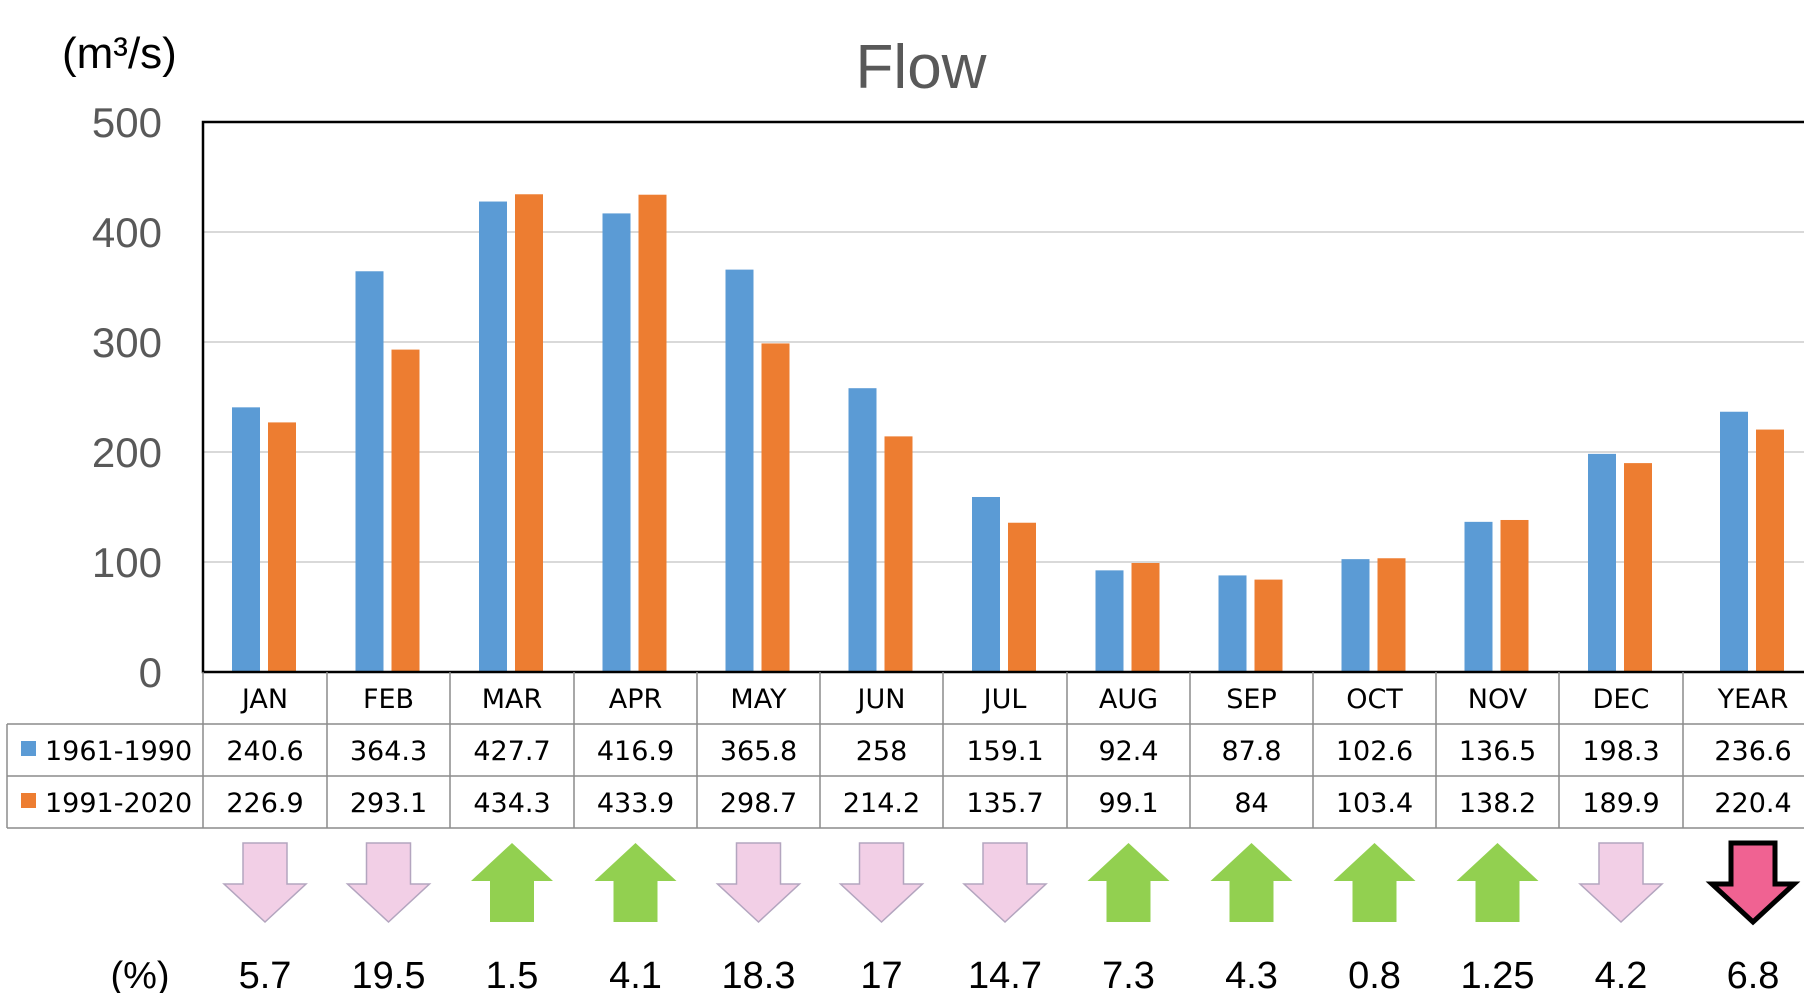  I want to click on percent-change-value: 18.3, so click(759, 974).